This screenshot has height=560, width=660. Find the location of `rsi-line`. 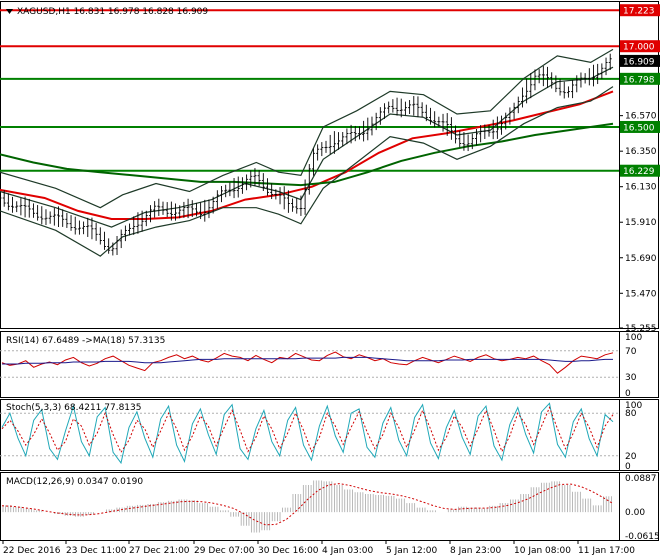

rsi-line is located at coordinates (307, 362).